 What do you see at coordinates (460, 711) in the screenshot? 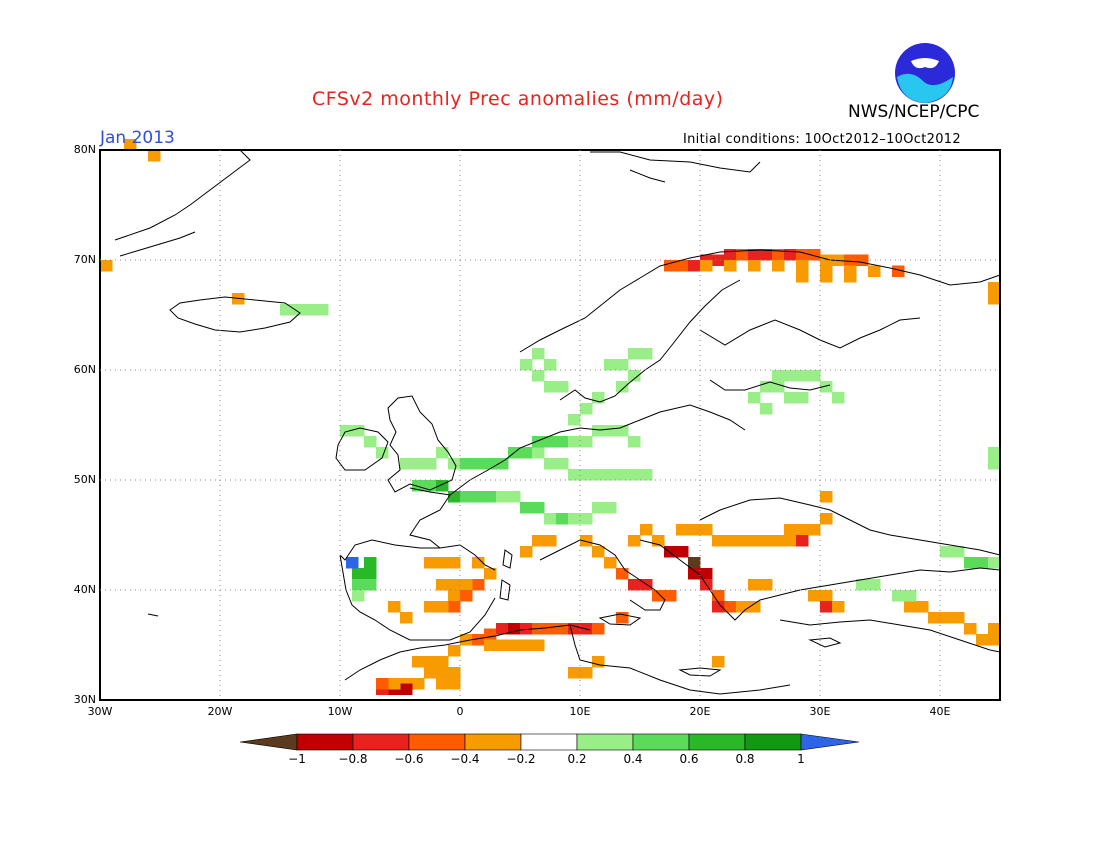
I see `lon-tick-label: 0` at bounding box center [460, 711].